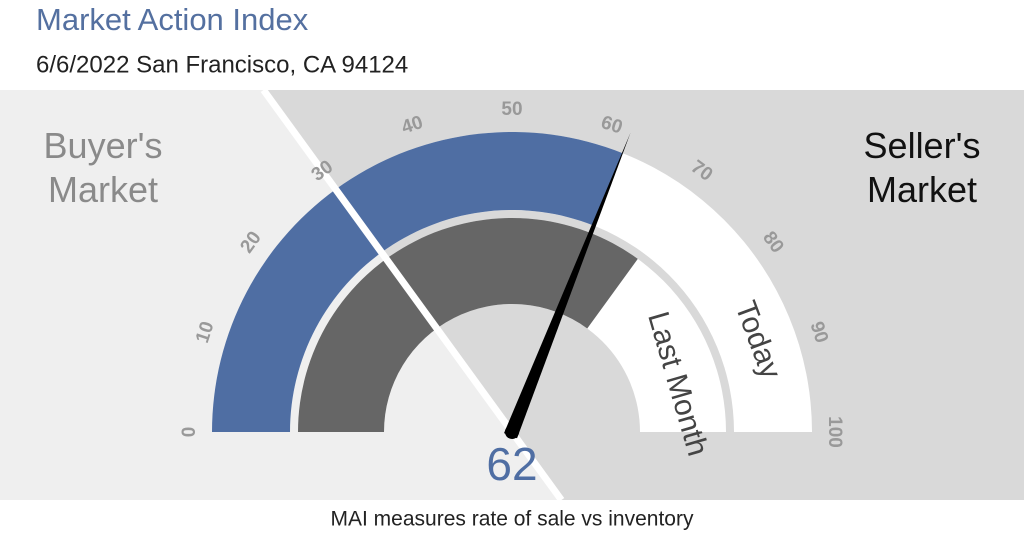 This screenshot has height=538, width=1024. I want to click on needle, so click(567, 285).